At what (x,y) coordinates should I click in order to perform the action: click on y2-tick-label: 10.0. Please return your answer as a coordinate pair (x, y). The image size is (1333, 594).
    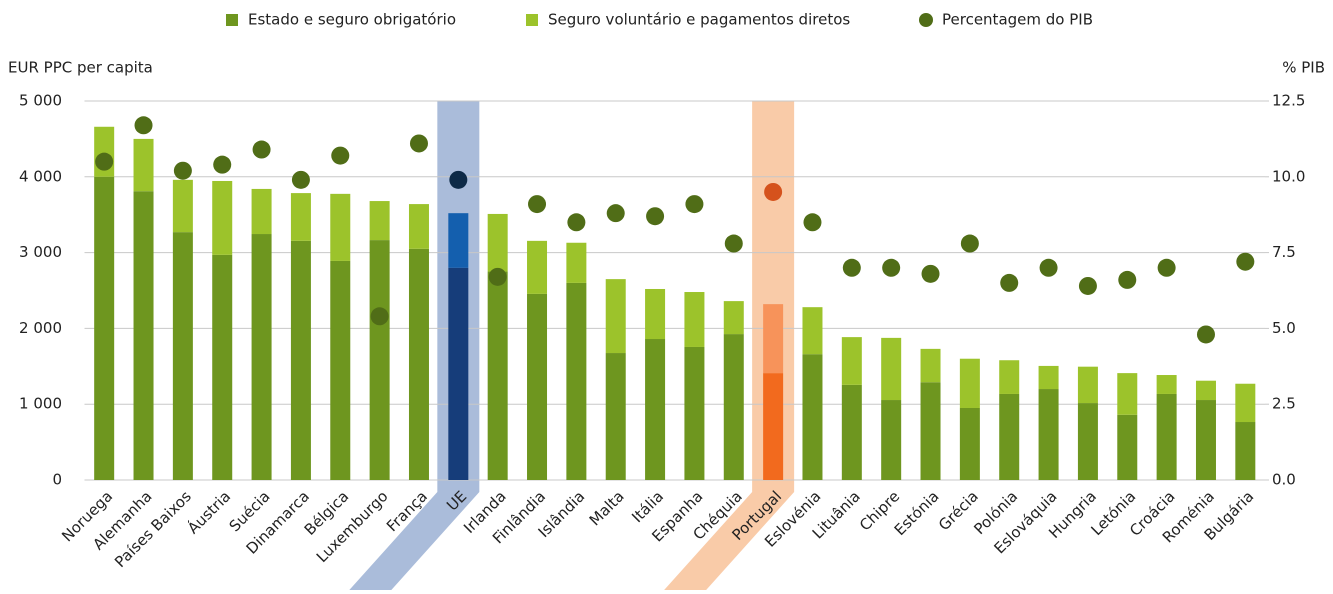
    Looking at the image, I should click on (1288, 176).